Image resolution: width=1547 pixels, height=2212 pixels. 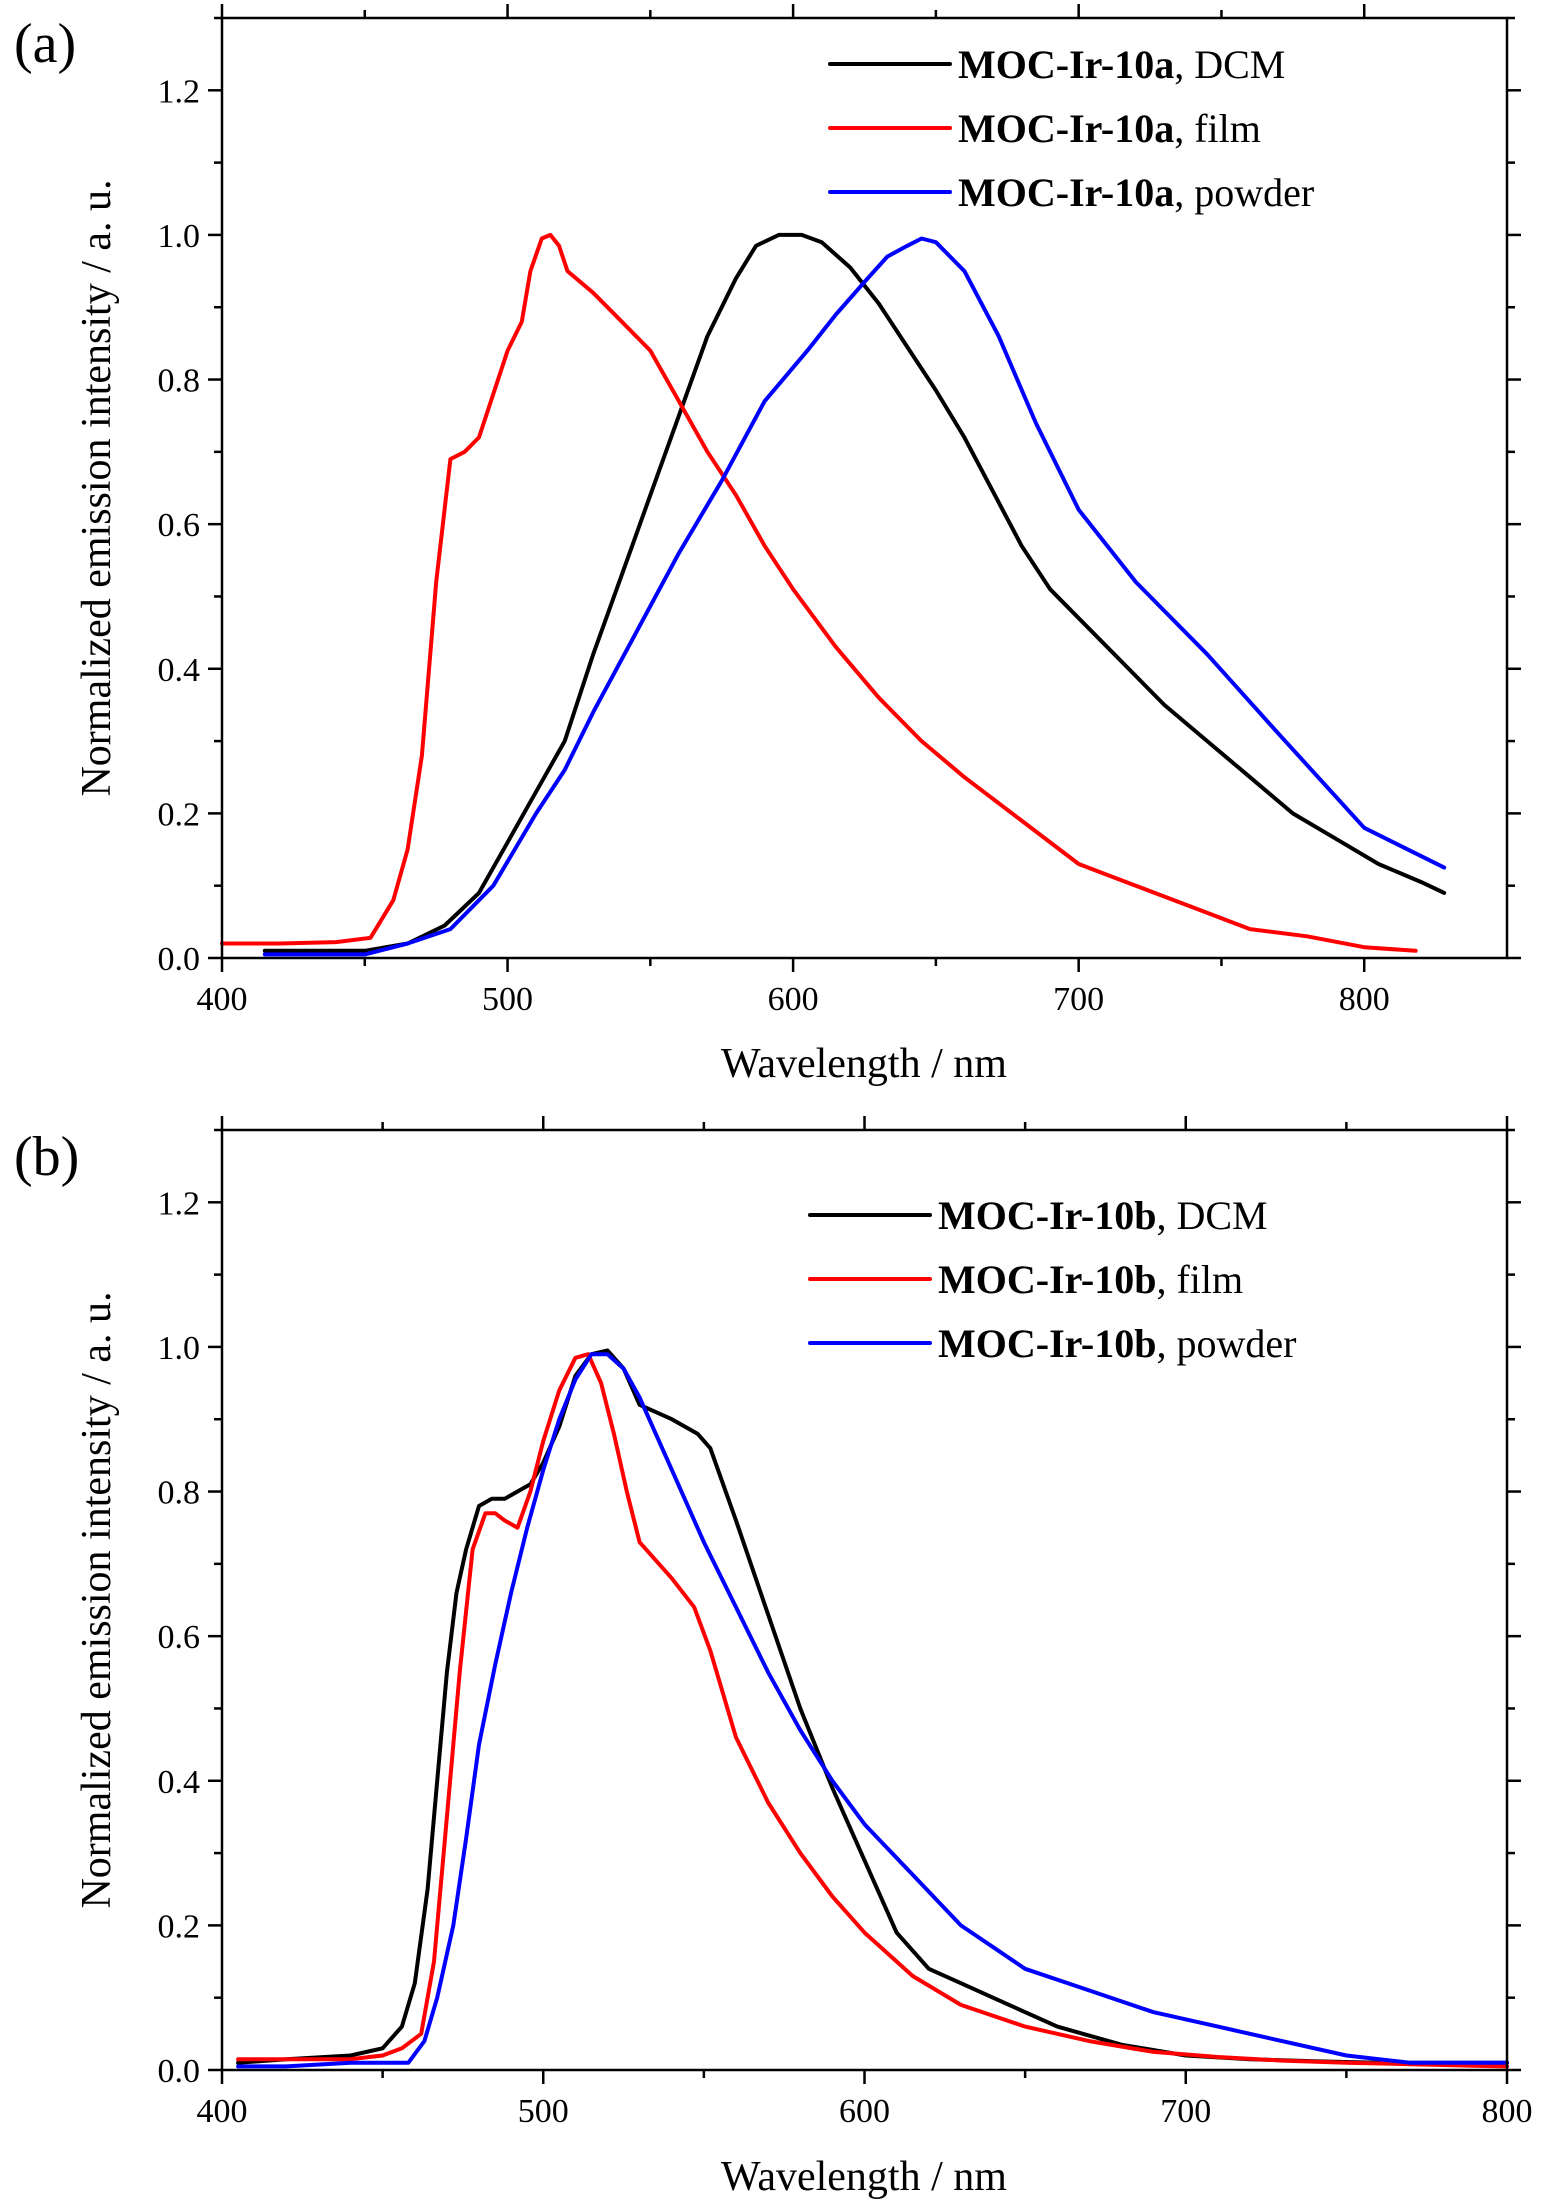 What do you see at coordinates (46, 1157) in the screenshot?
I see `panel-b-label: (b)` at bounding box center [46, 1157].